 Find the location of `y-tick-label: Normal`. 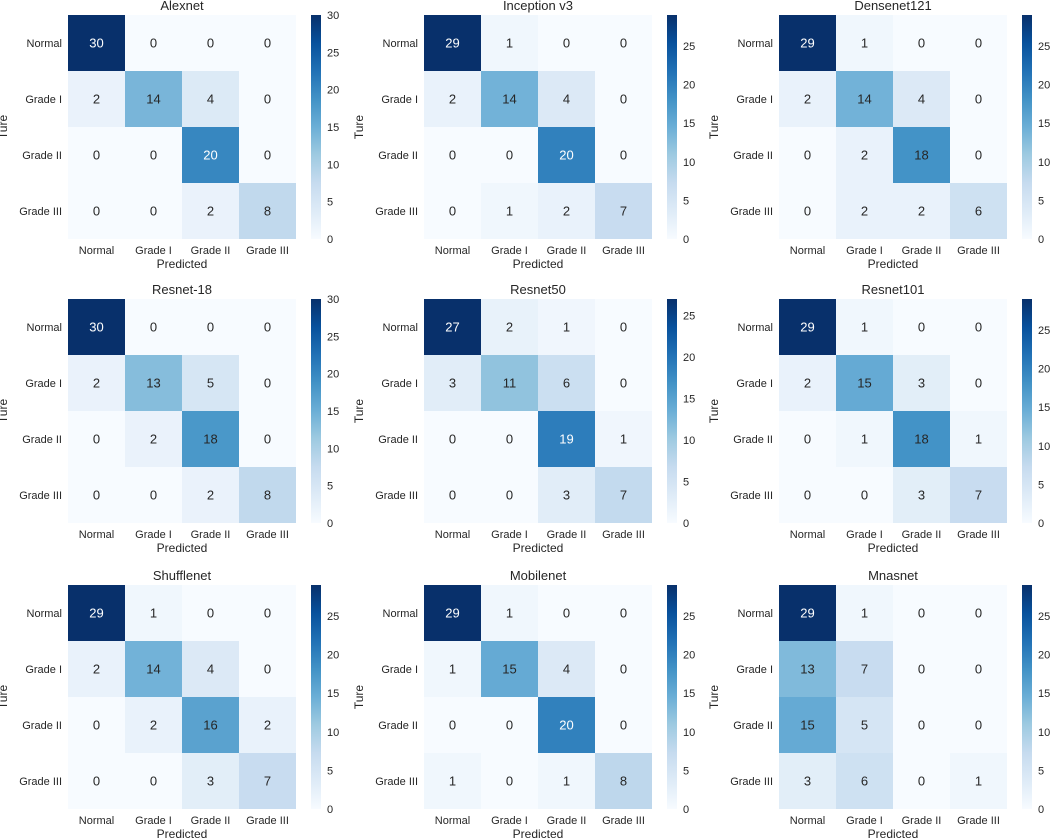

y-tick-label: Normal is located at coordinates (44, 44).